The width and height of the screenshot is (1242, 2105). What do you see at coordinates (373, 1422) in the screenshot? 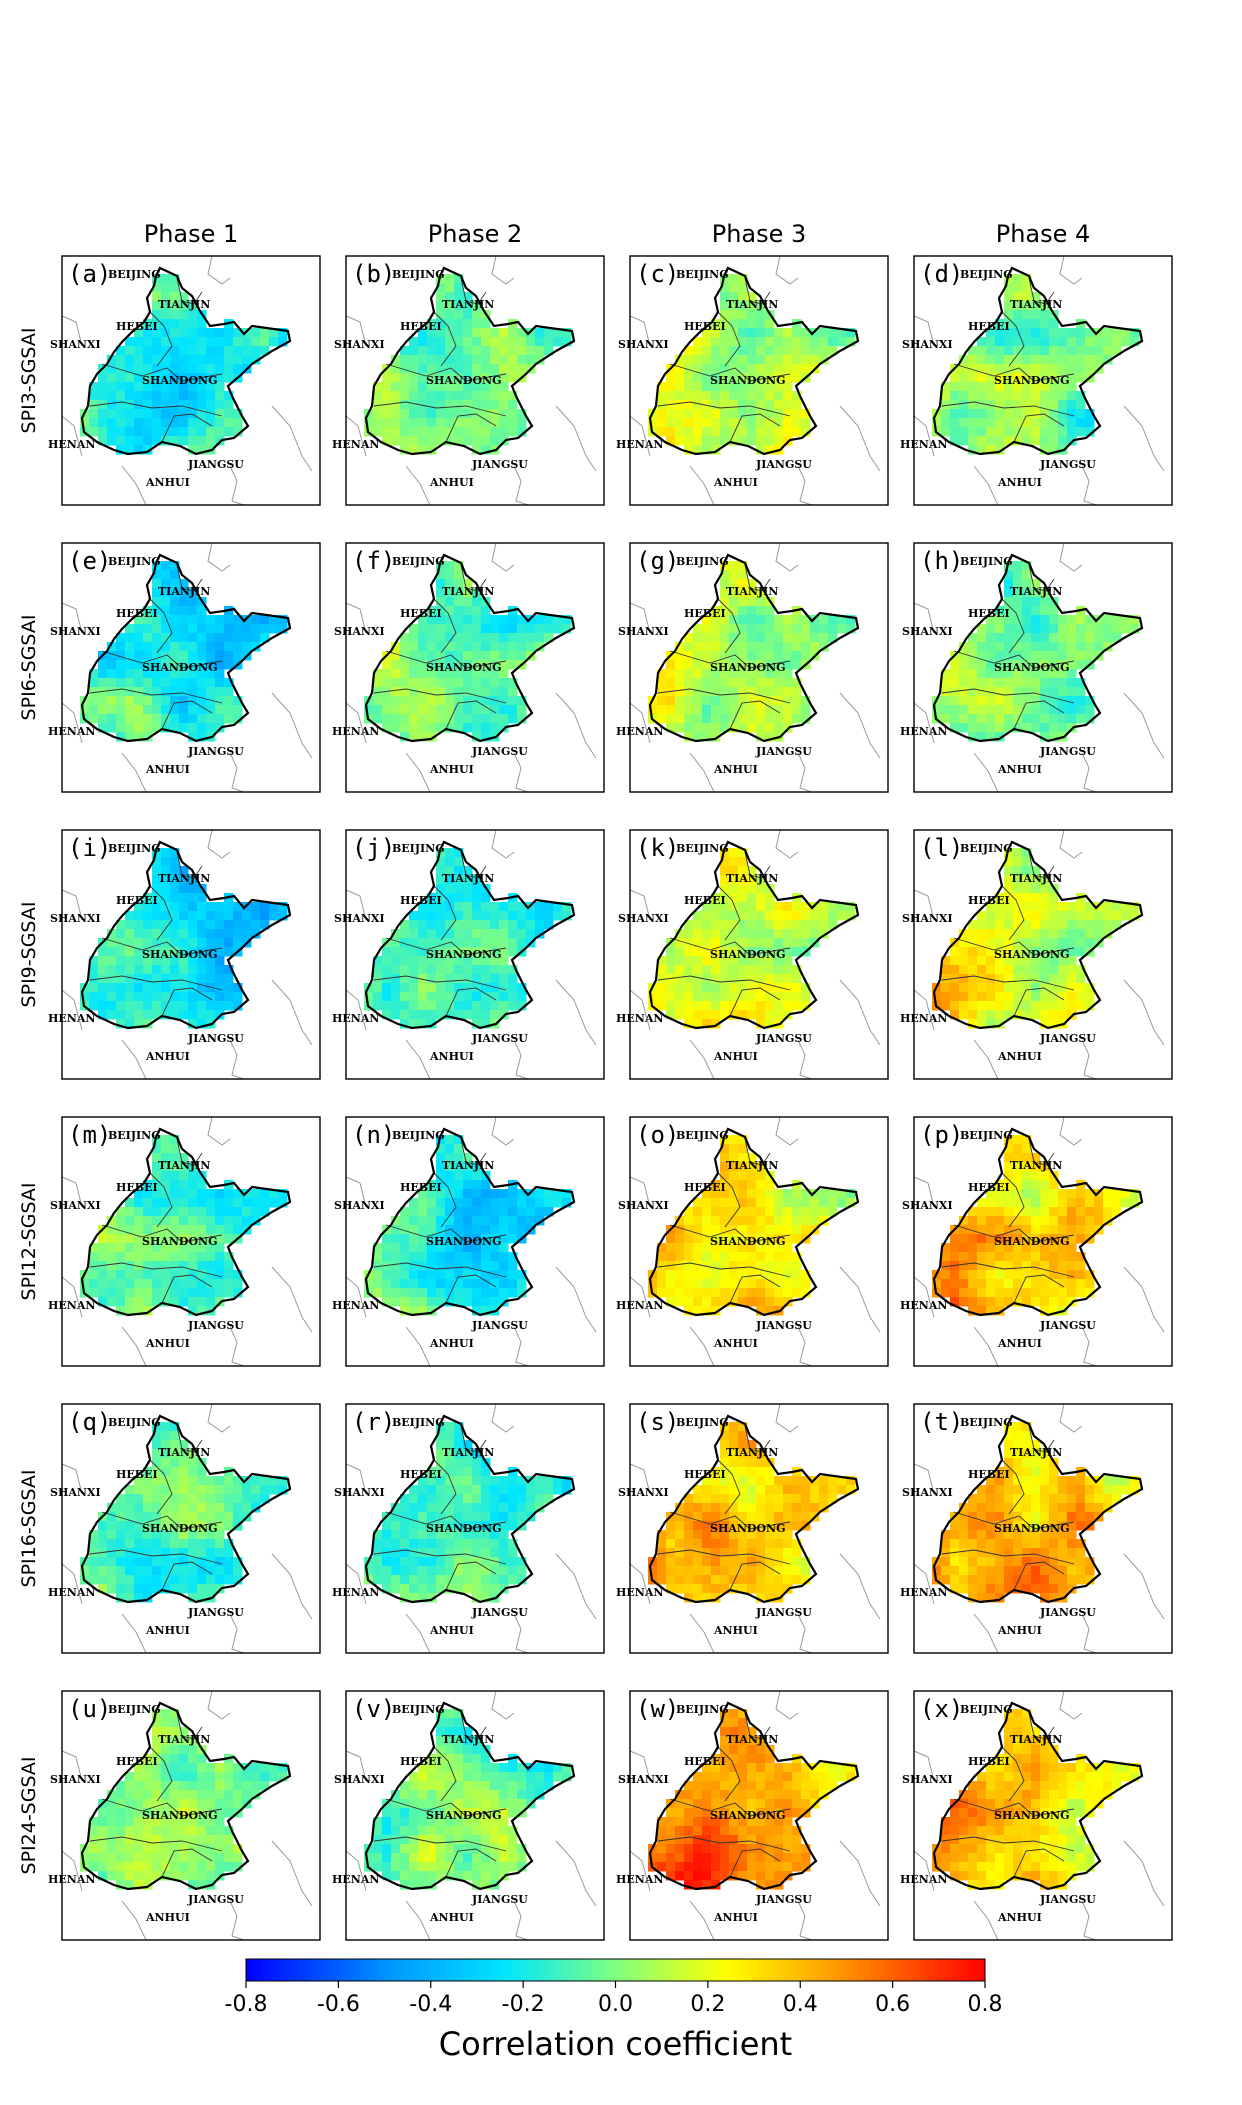
I see `panel-letter: (r)` at bounding box center [373, 1422].